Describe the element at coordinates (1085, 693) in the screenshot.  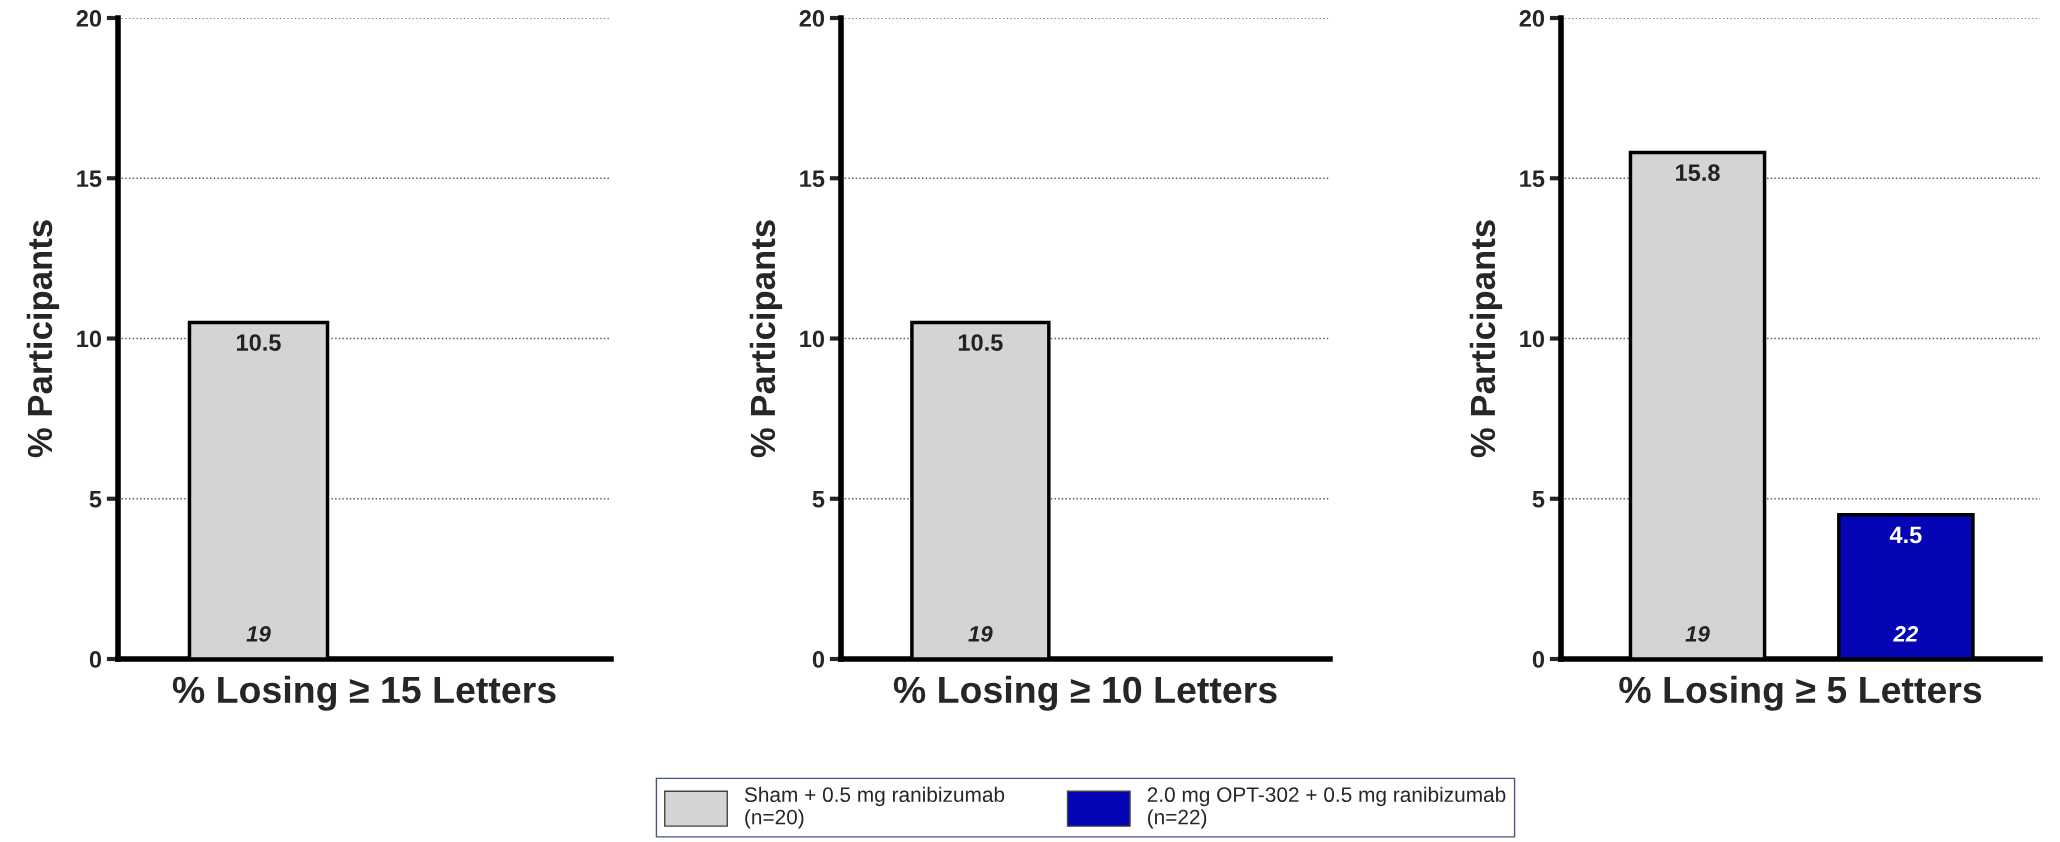
I see `x-axis-title: % Losing ≥ 10 Letters` at that location.